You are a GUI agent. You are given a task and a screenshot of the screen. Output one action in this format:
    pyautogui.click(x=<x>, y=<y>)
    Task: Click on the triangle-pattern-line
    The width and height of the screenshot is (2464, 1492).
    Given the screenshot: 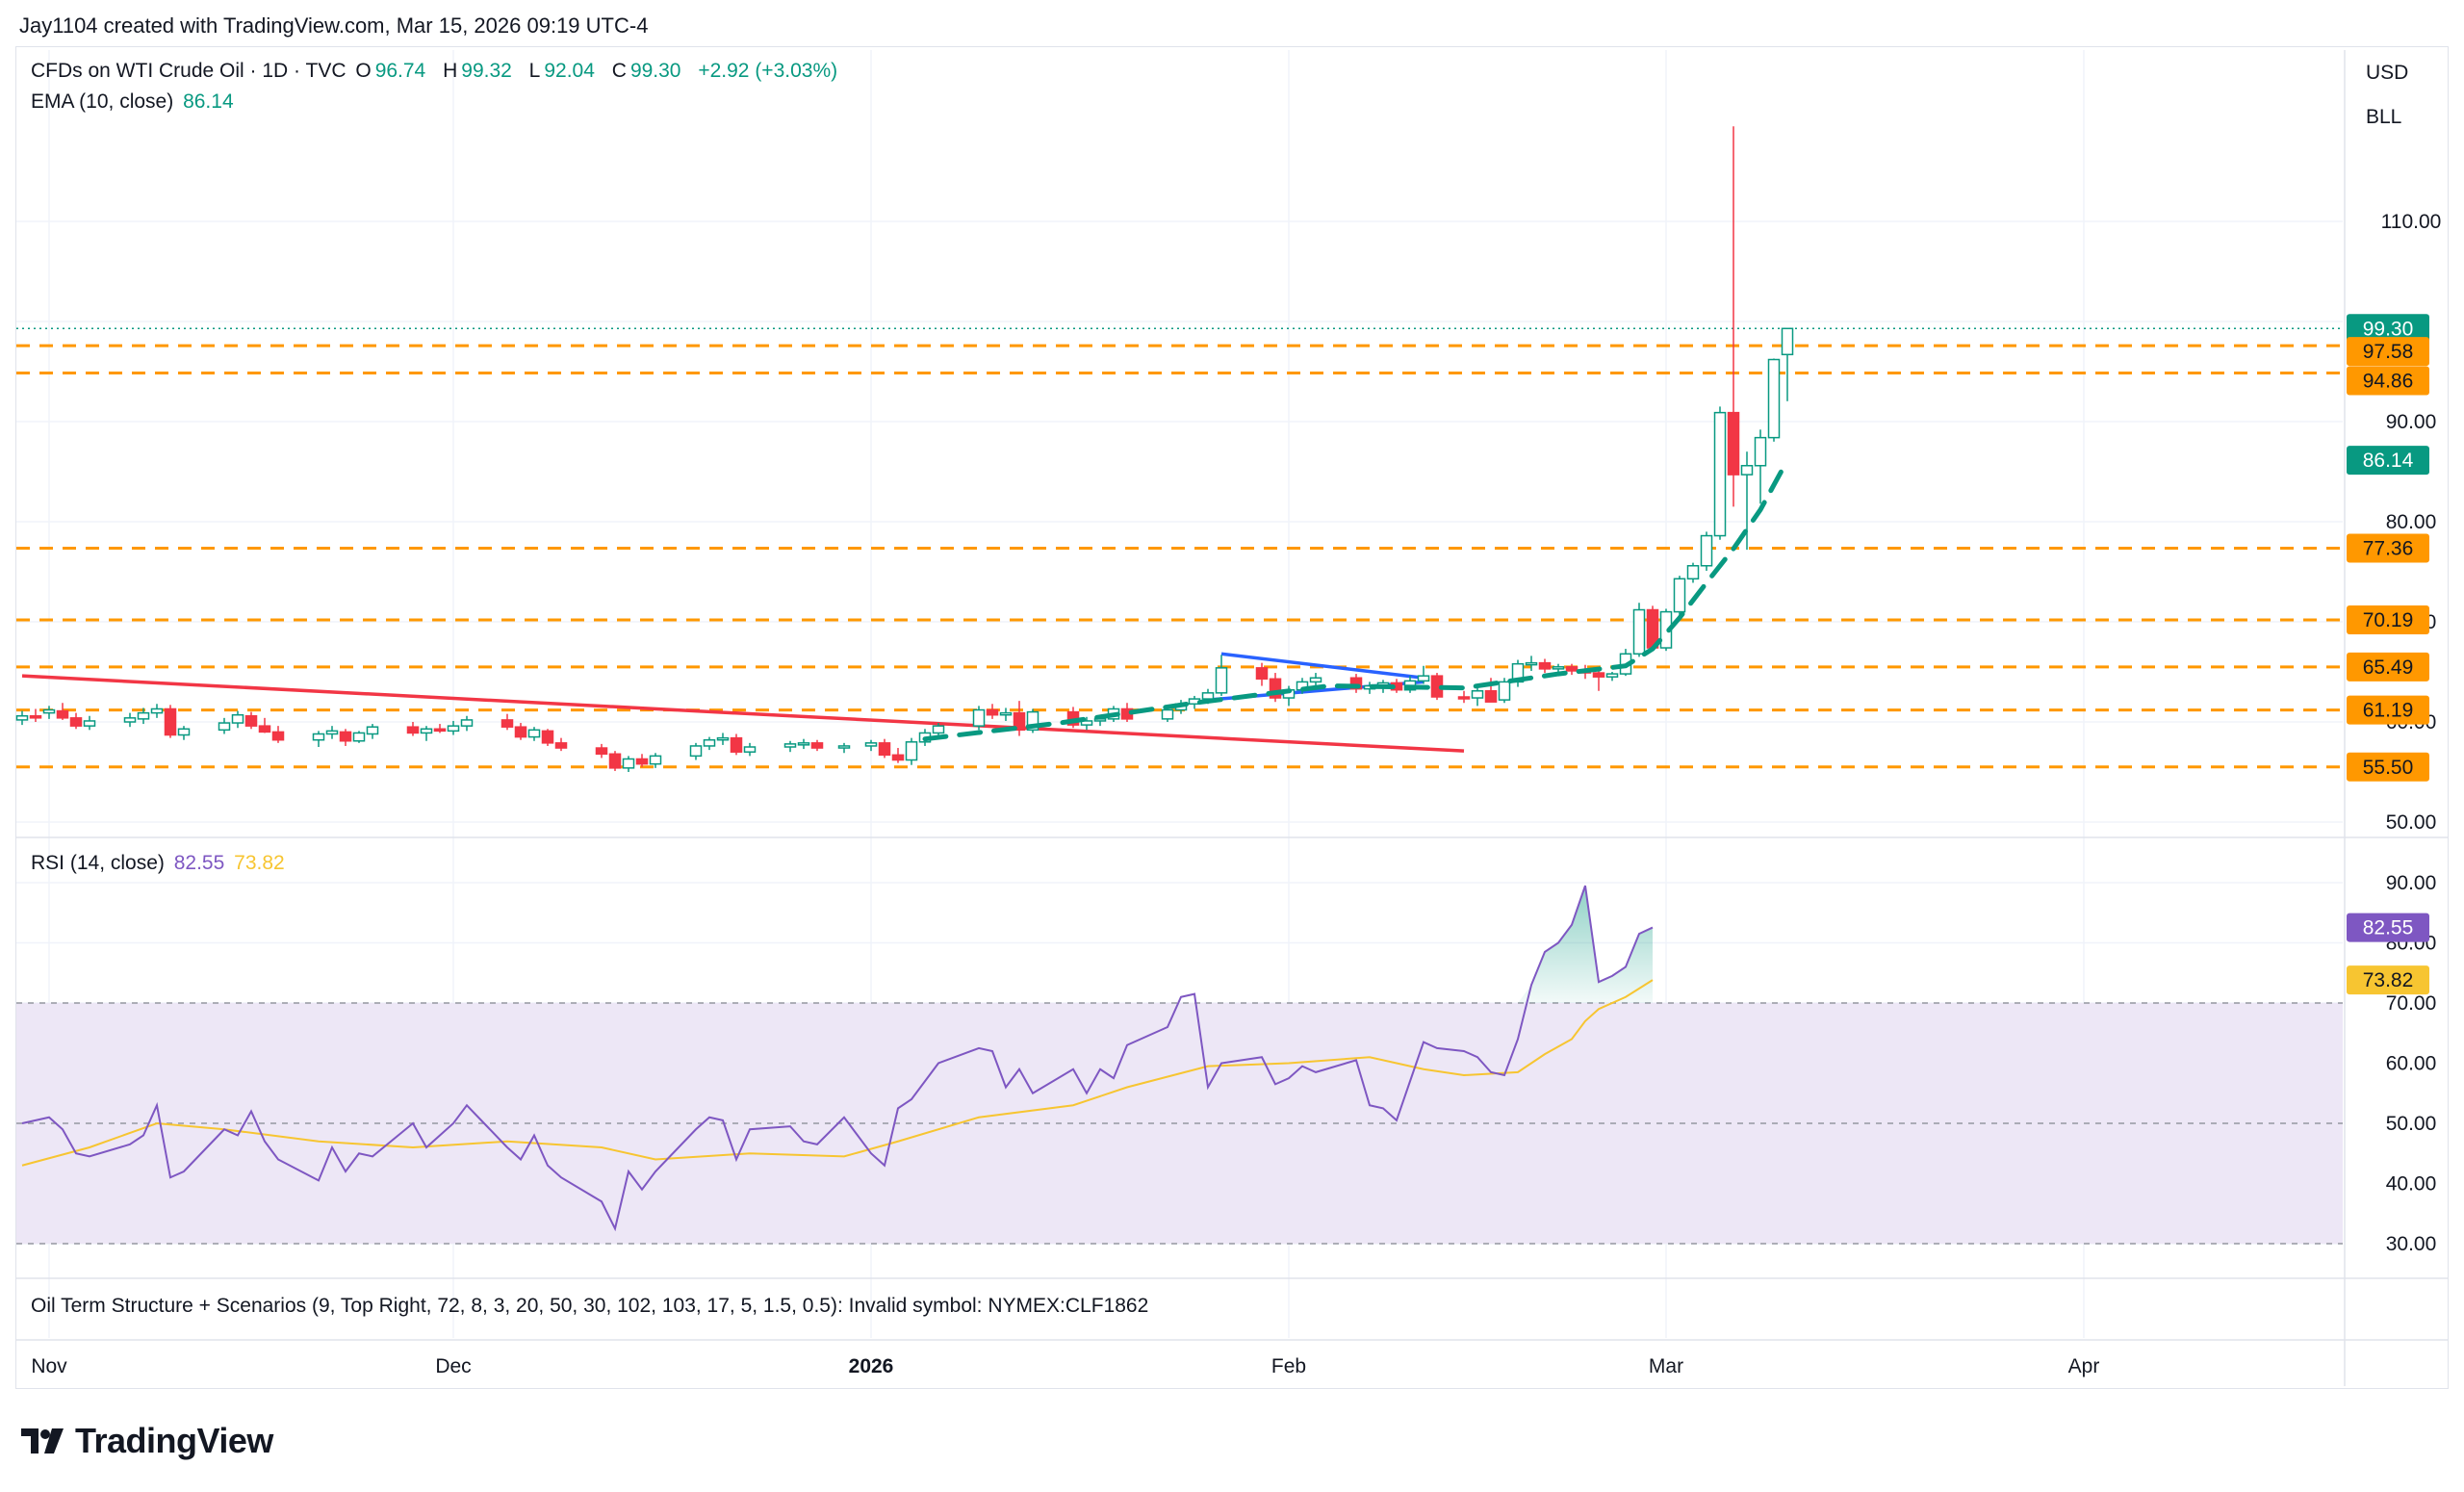 What is the action you would take?
    pyautogui.click(x=1322, y=666)
    